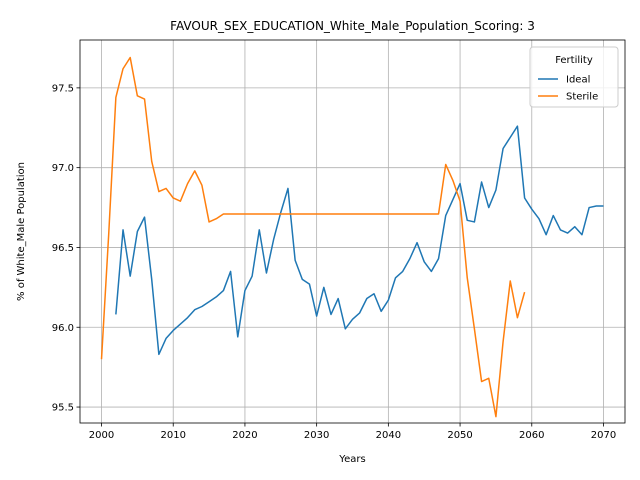  Describe the element at coordinates (63, 328) in the screenshot. I see `y-tick-label: 96.0` at that location.